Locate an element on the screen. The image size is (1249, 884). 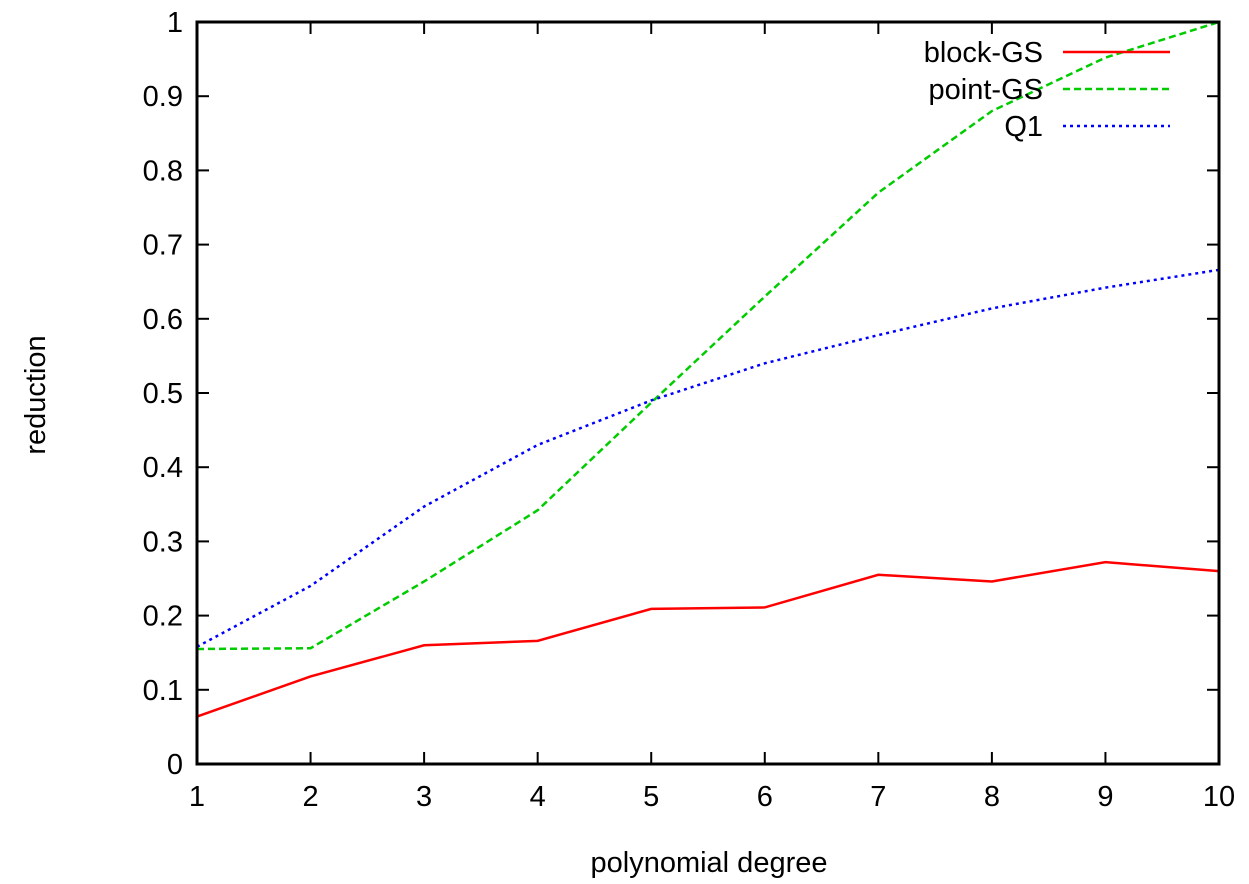
x-tick-label: 3 is located at coordinates (424, 797).